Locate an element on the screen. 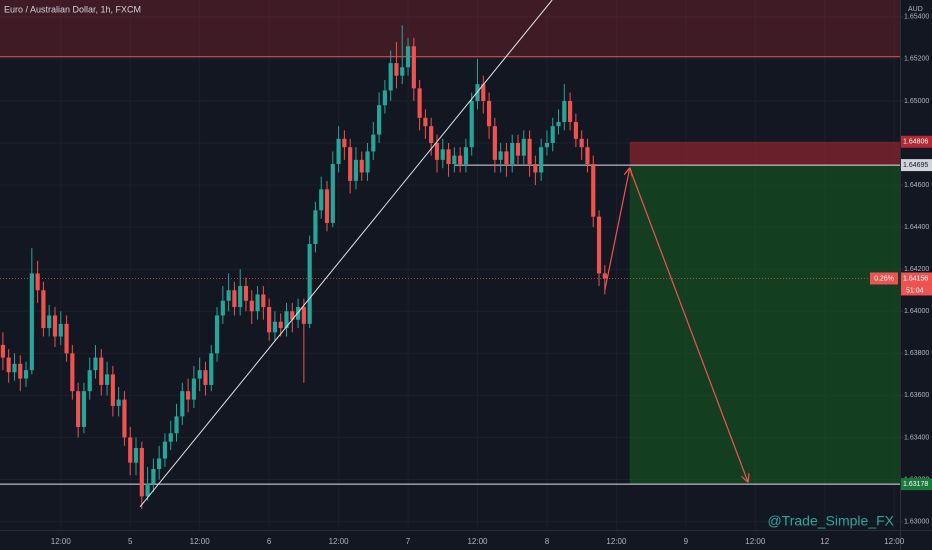  x-tick-label: 6 is located at coordinates (269, 541).